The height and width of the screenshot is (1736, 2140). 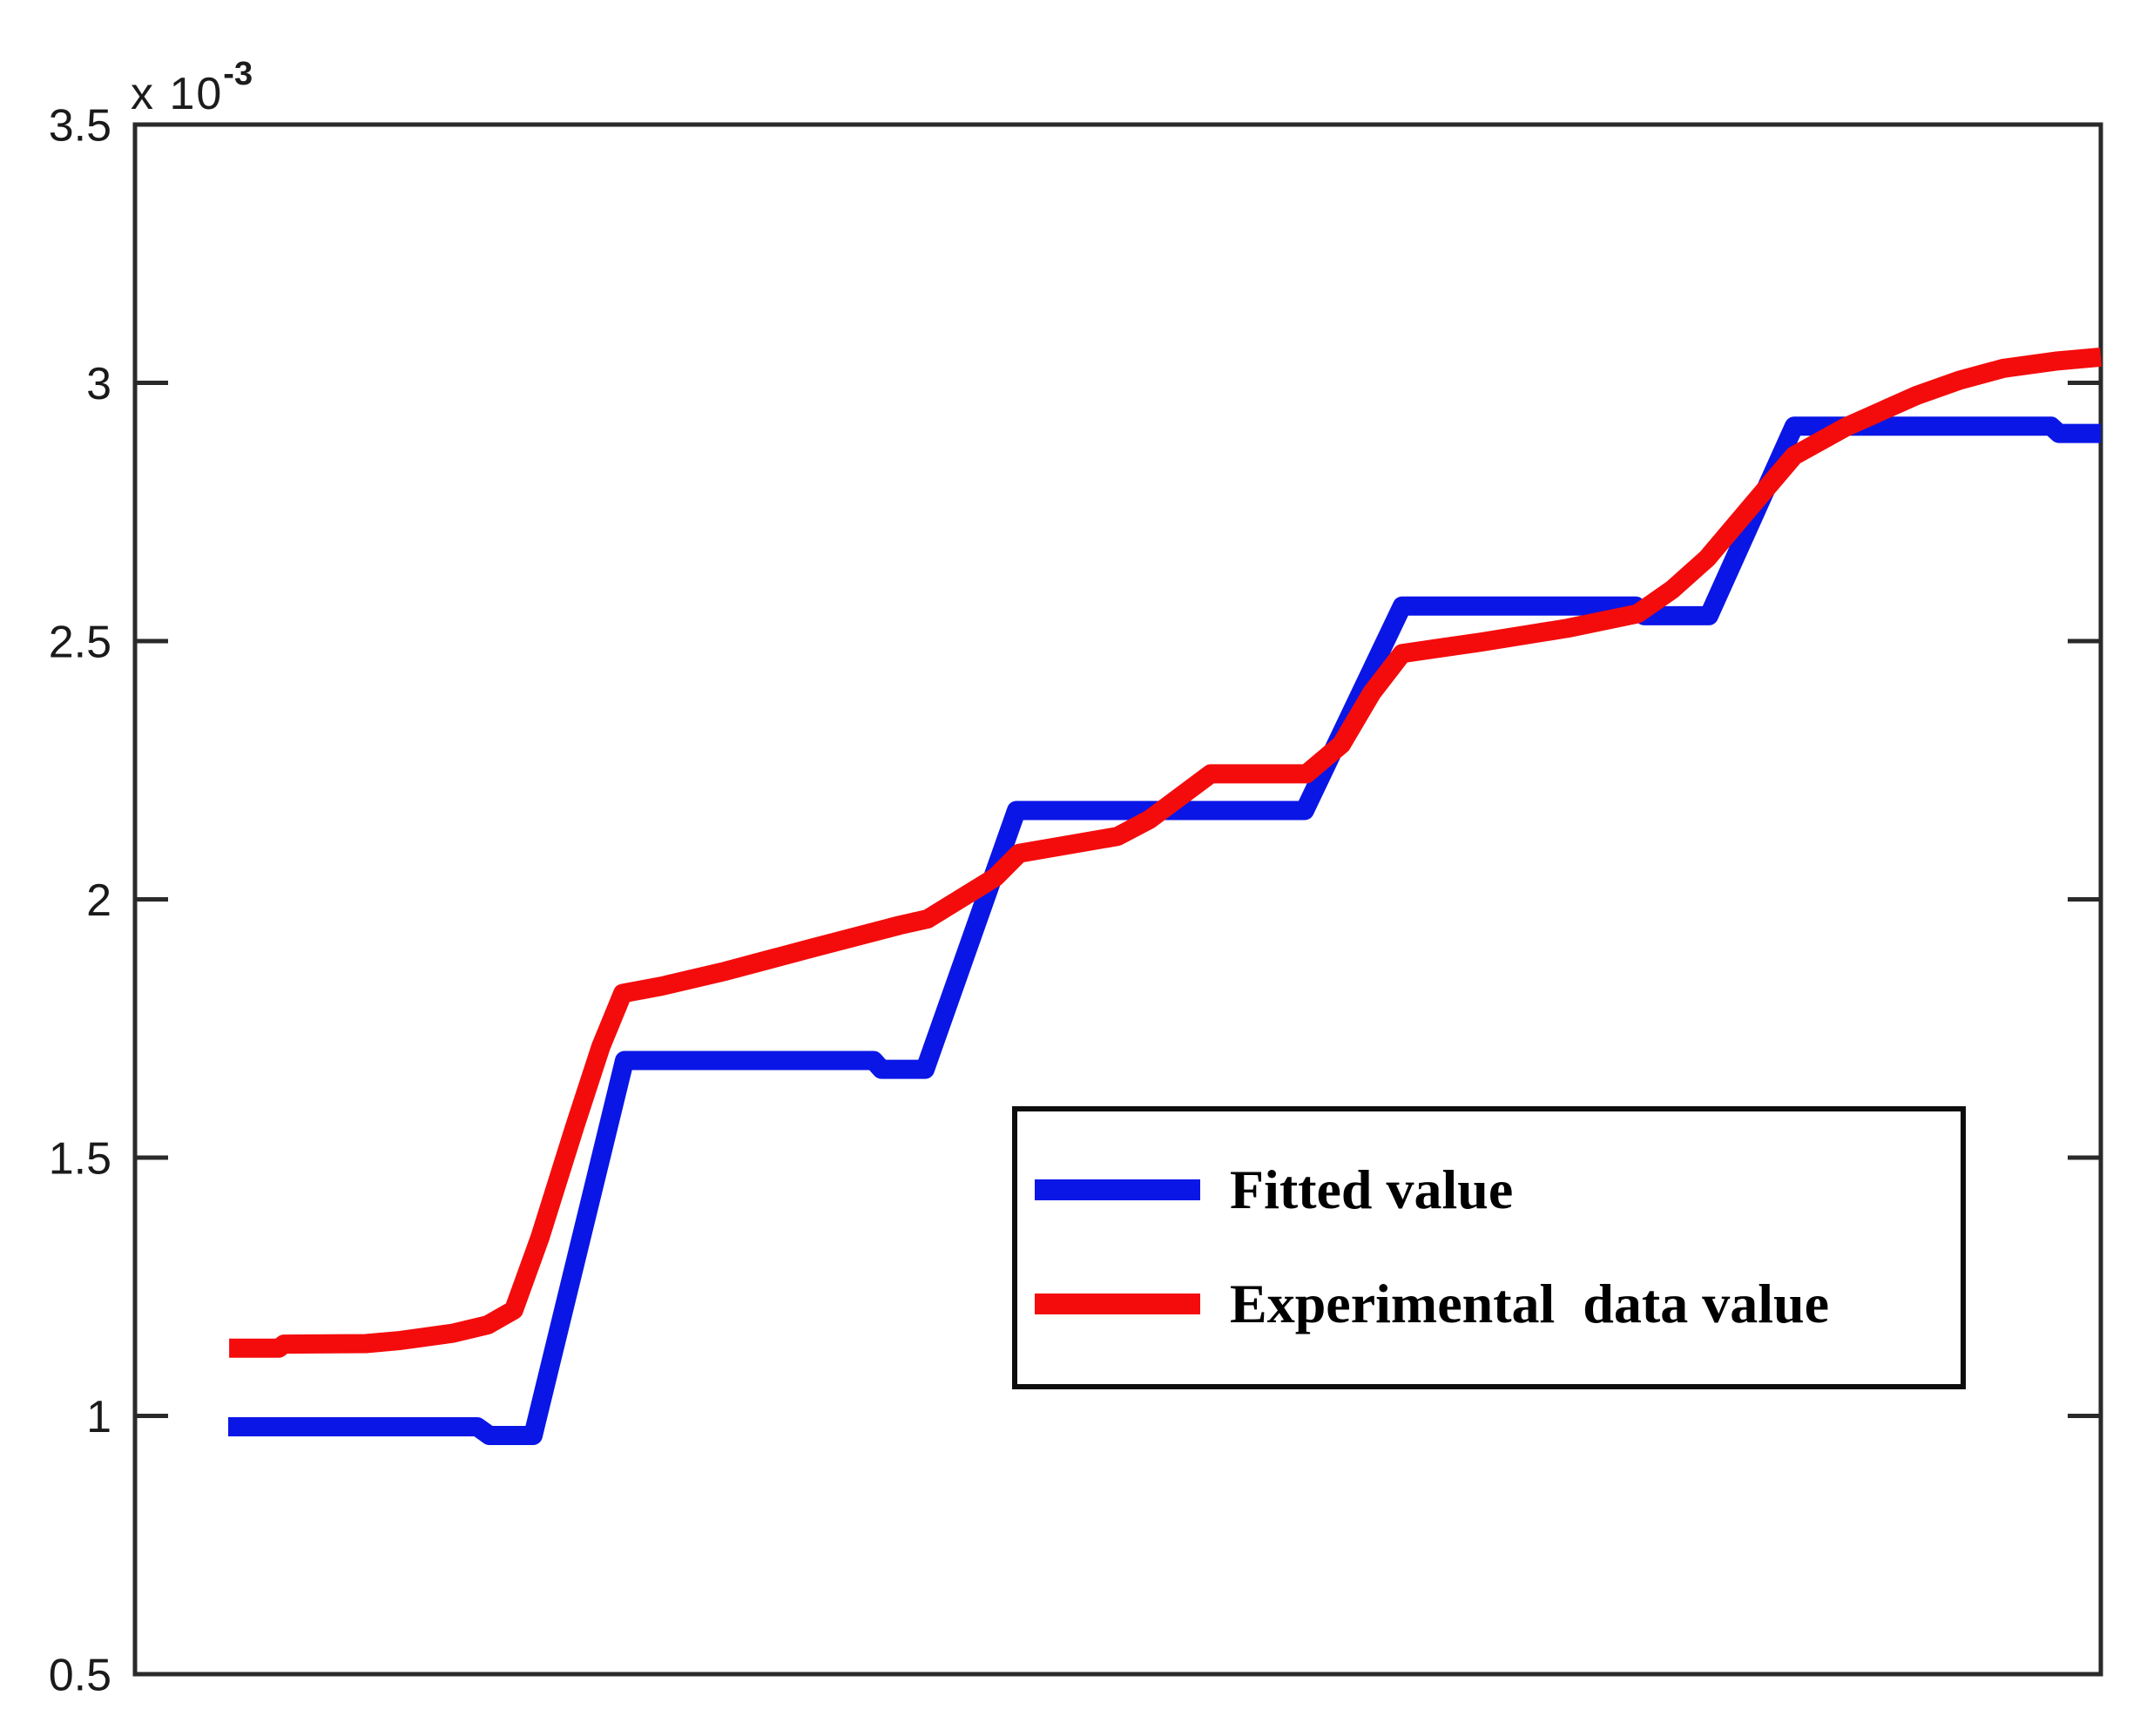 I want to click on legend-box: Fitted value Experimental data value, so click(x=1489, y=1247).